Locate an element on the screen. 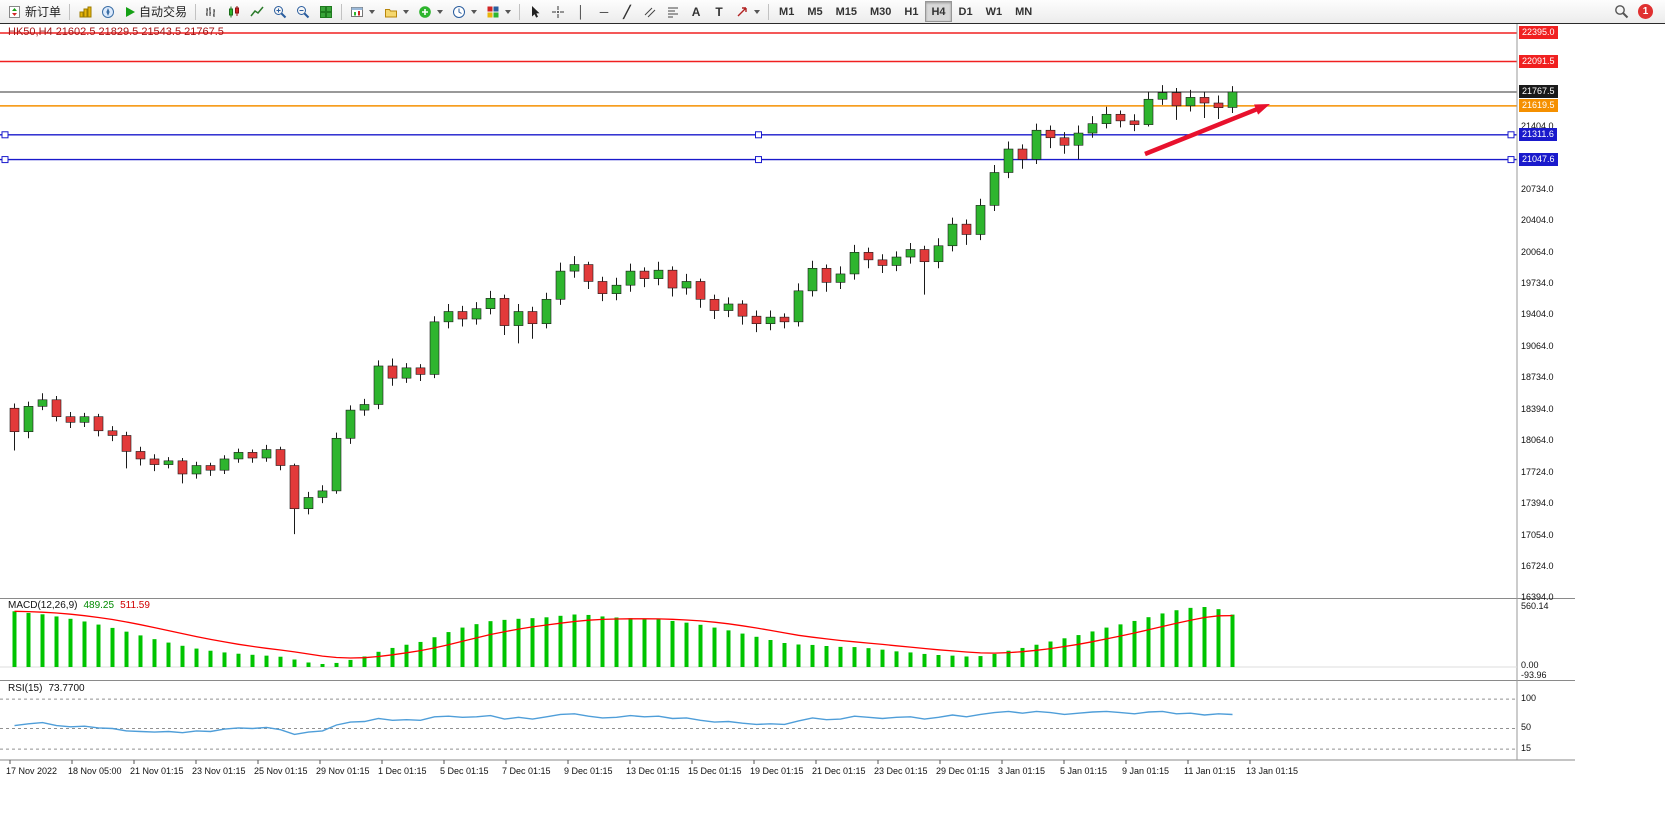 The width and height of the screenshot is (1665, 832). new-order-button: 新订单 is located at coordinates (34, 11).